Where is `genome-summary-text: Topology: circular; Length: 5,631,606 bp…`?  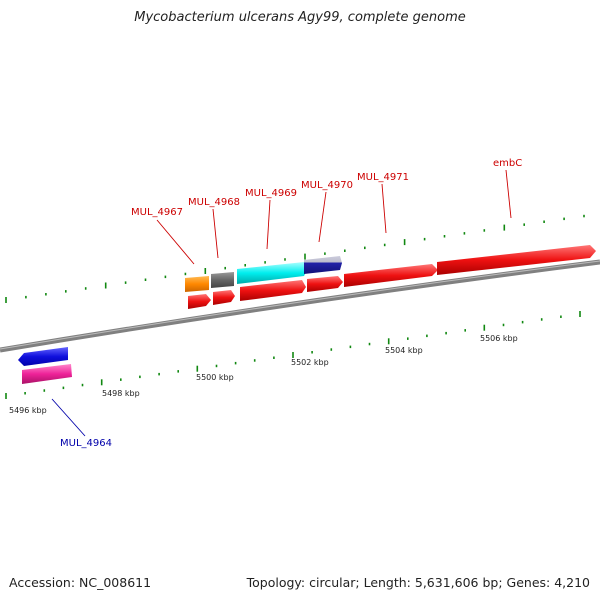
genome-summary-text: Topology: circular; Length: 5,631,606 bp… is located at coordinates (418, 582).